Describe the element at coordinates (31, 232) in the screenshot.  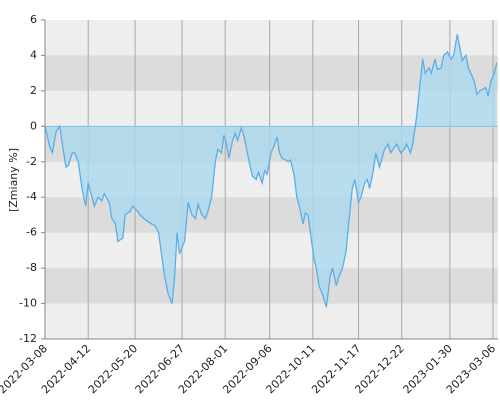
I see `y-tick-label: -6` at that location.